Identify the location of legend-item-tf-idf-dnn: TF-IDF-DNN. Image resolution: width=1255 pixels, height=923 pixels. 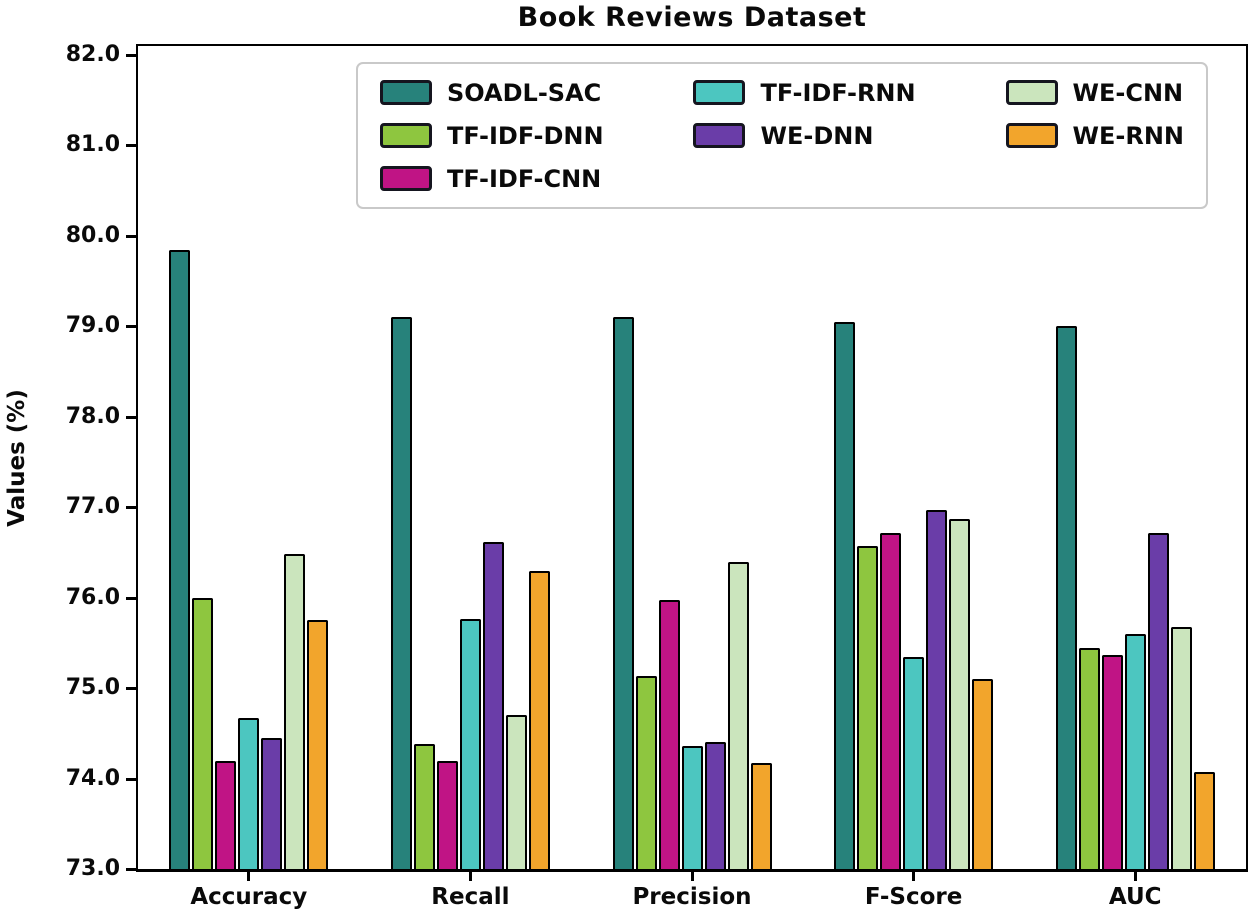
(492, 135).